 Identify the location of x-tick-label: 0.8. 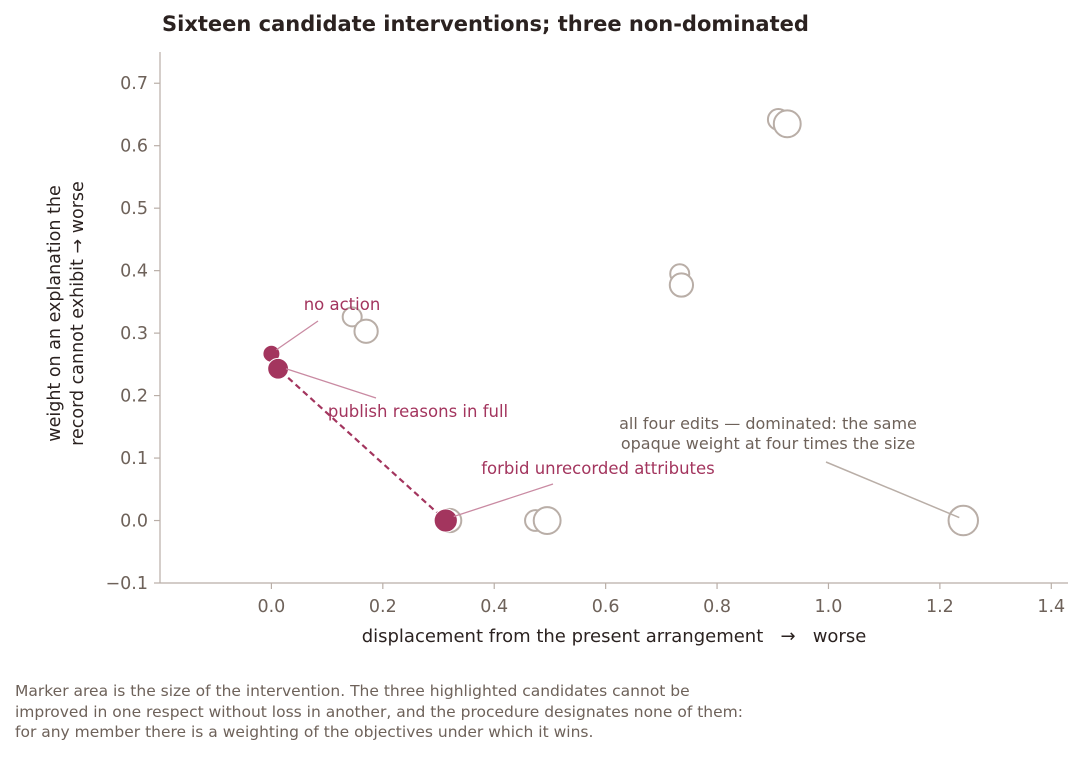
(717, 607).